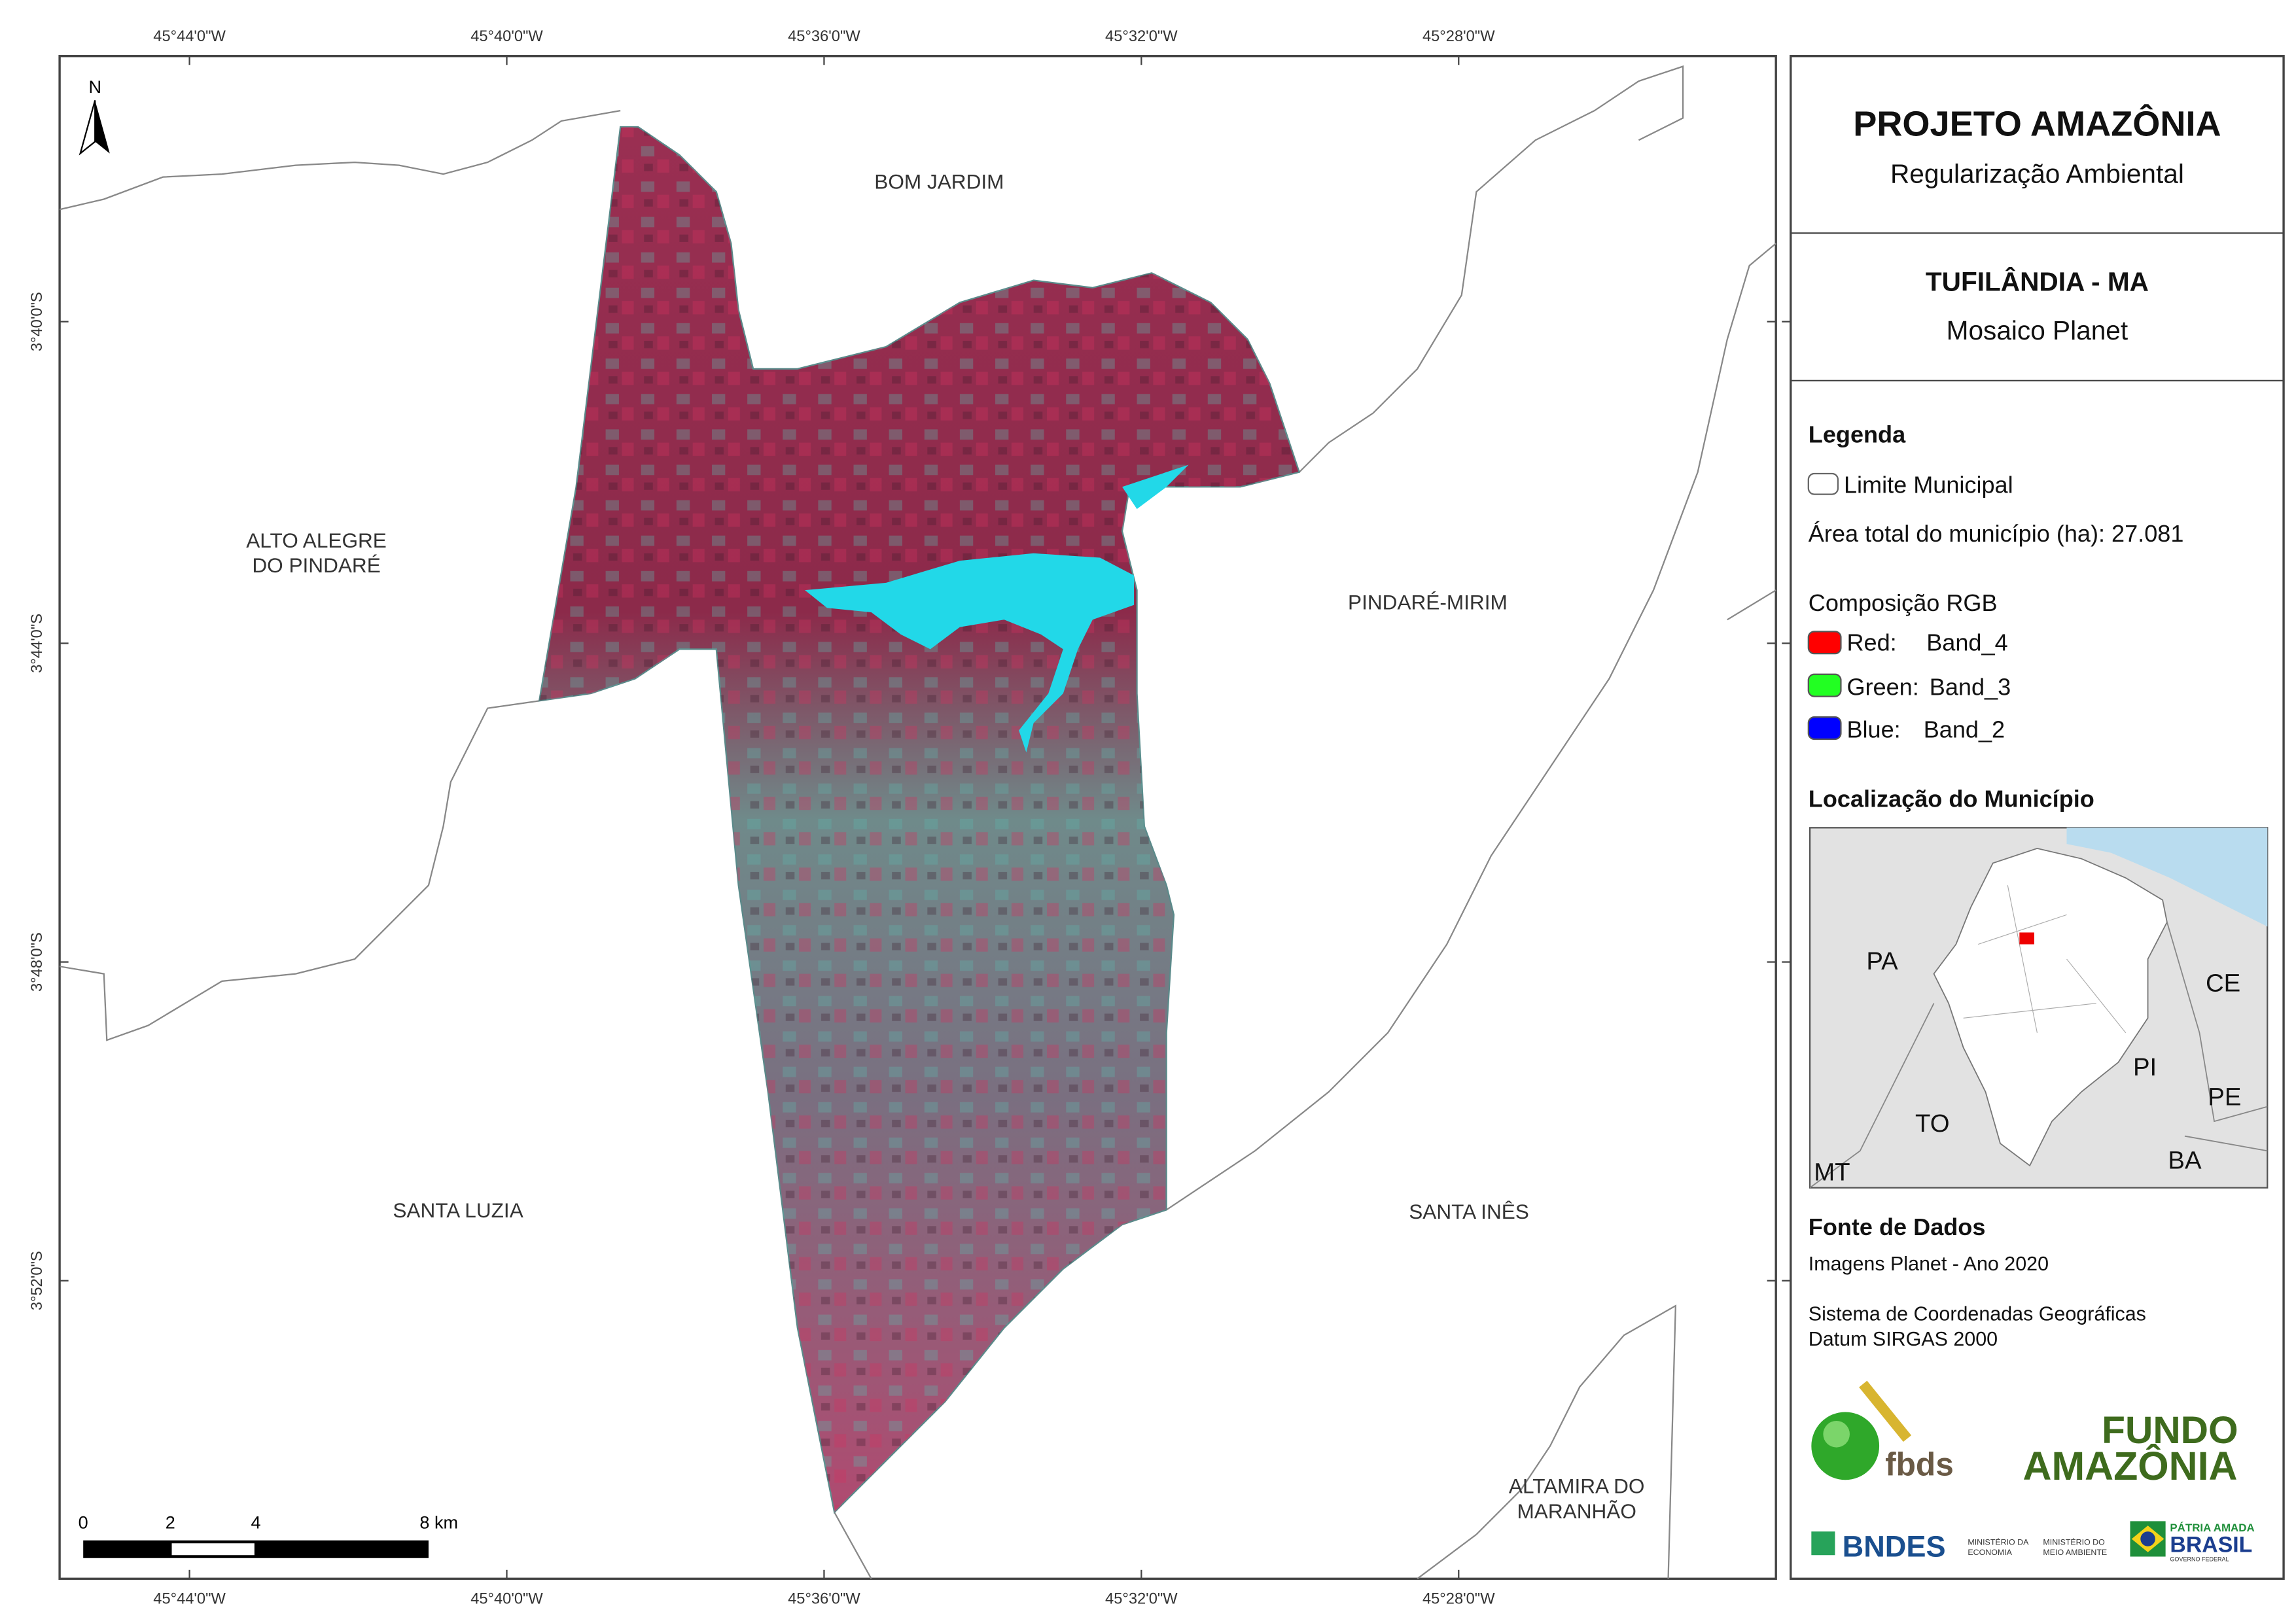 Image resolution: width=2296 pixels, height=1623 pixels. I want to click on north-label: N, so click(95, 87).